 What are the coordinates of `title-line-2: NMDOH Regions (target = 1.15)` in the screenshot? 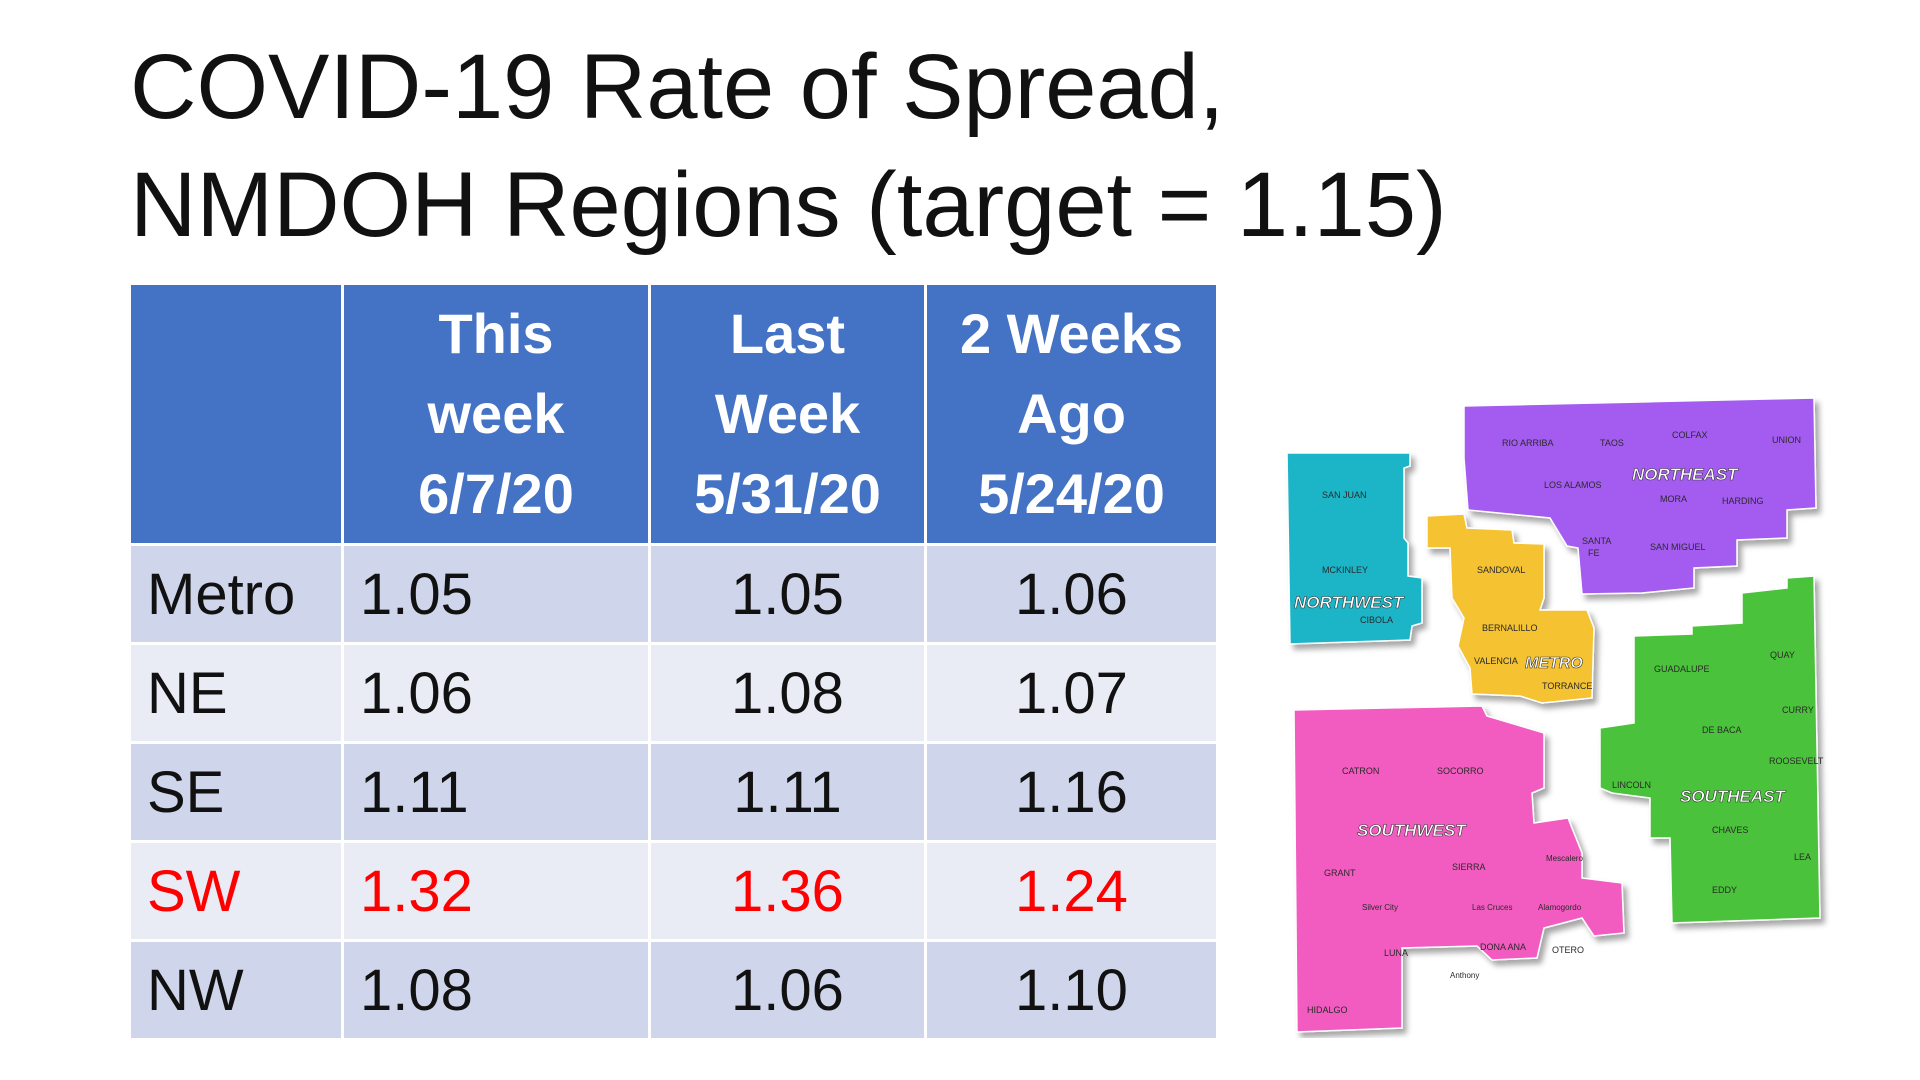 It's located at (788, 205).